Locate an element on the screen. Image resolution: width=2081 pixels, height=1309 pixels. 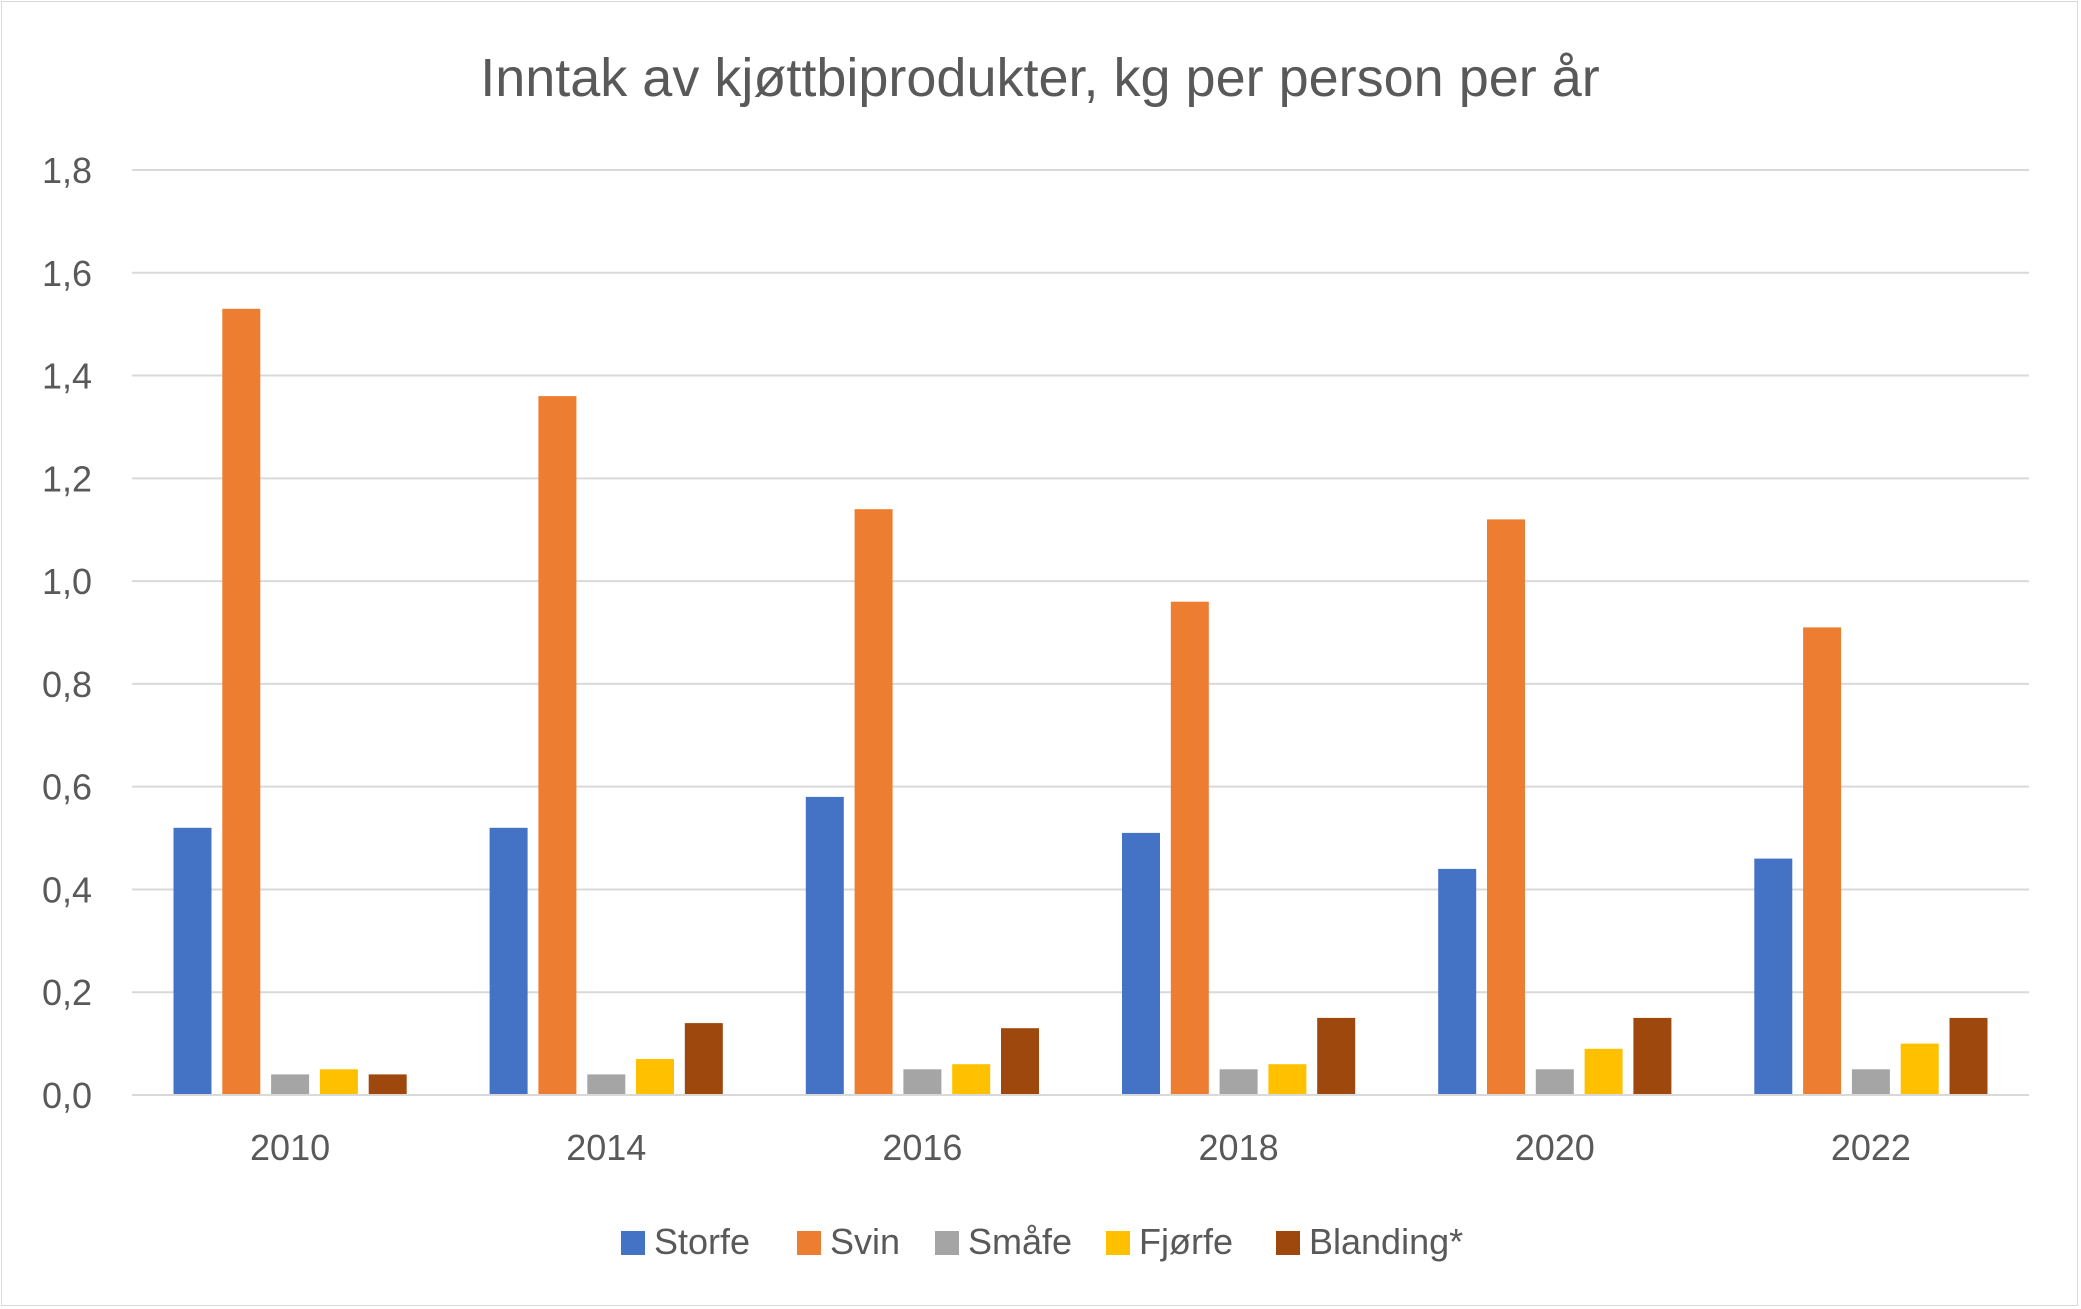
bar-smfe-2022 is located at coordinates (1870, 1082).